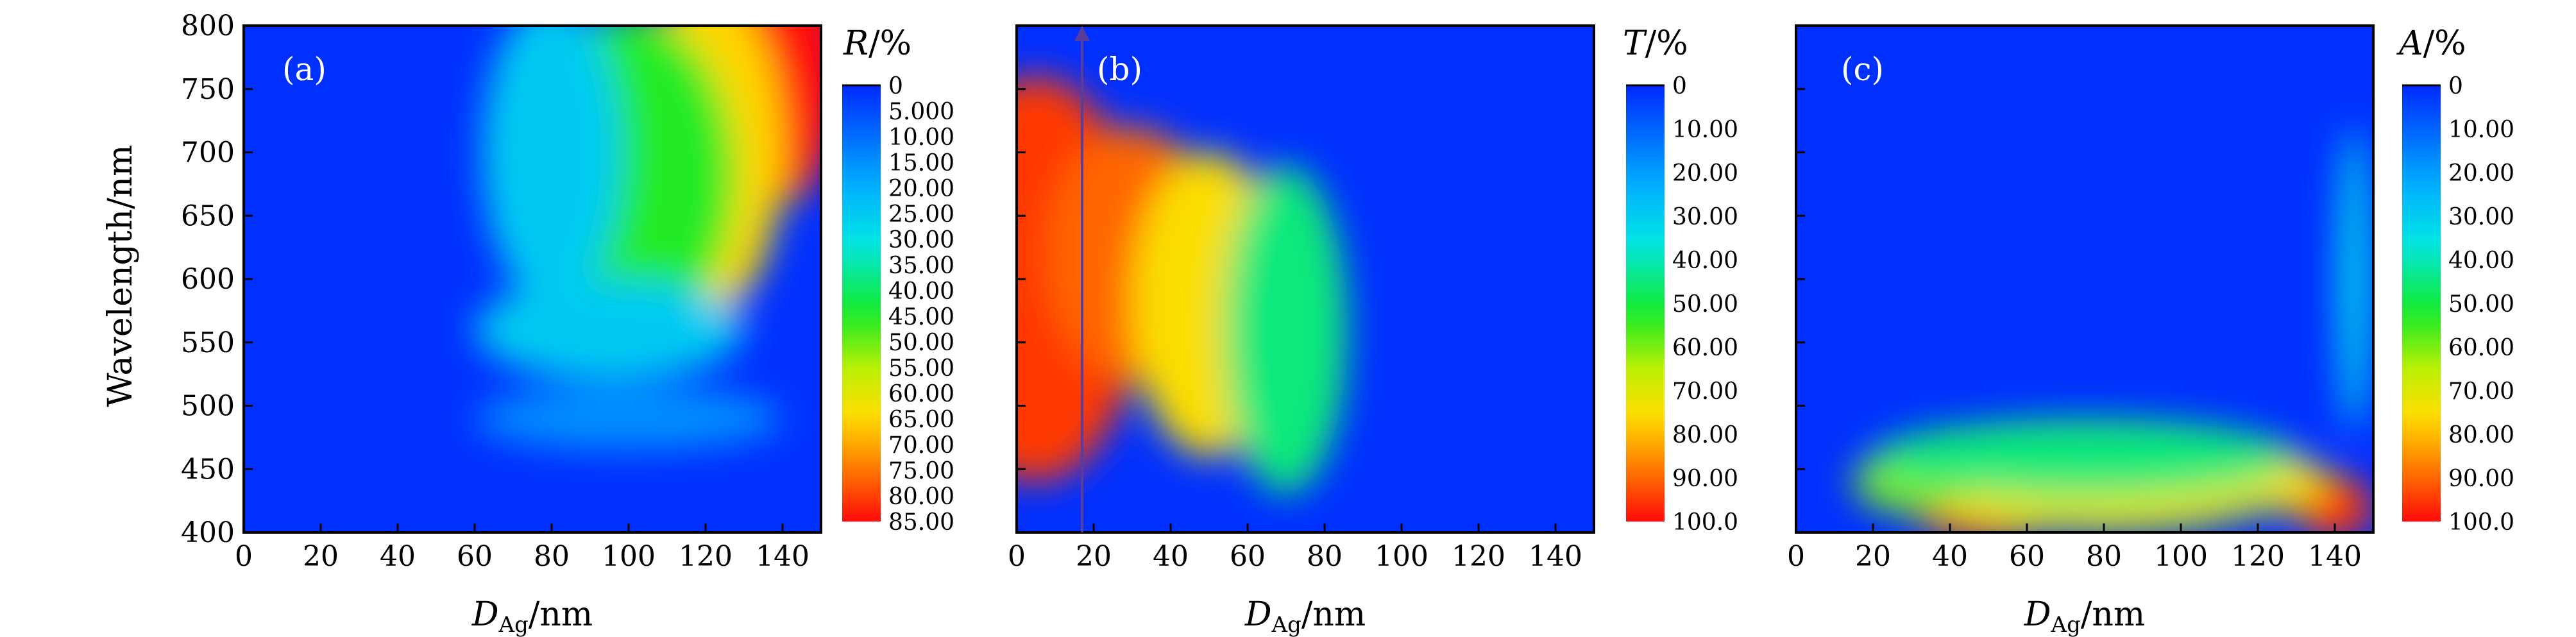 The width and height of the screenshot is (2576, 637). I want to click on colorbar-tick-label: 35.00, so click(921, 266).